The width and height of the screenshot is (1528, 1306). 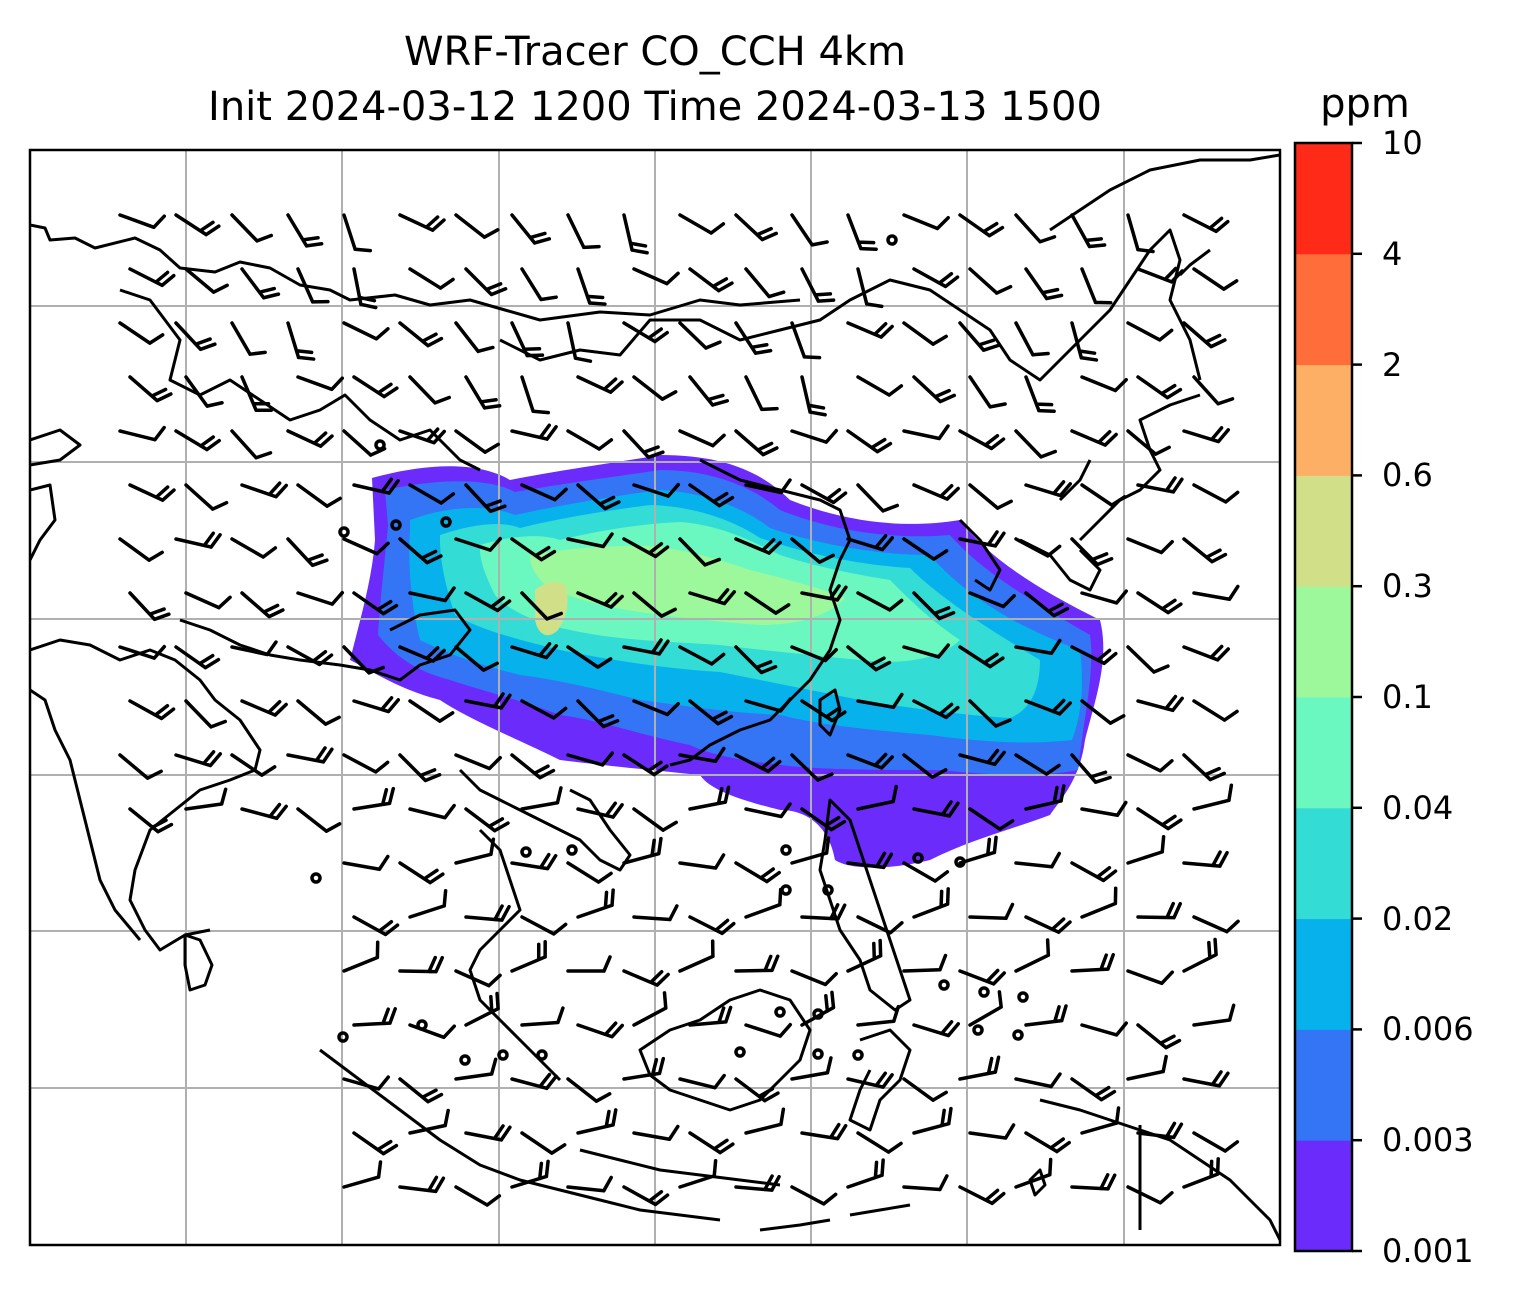 I want to click on colorbar-tick-label: 0.1, so click(x=1407, y=697).